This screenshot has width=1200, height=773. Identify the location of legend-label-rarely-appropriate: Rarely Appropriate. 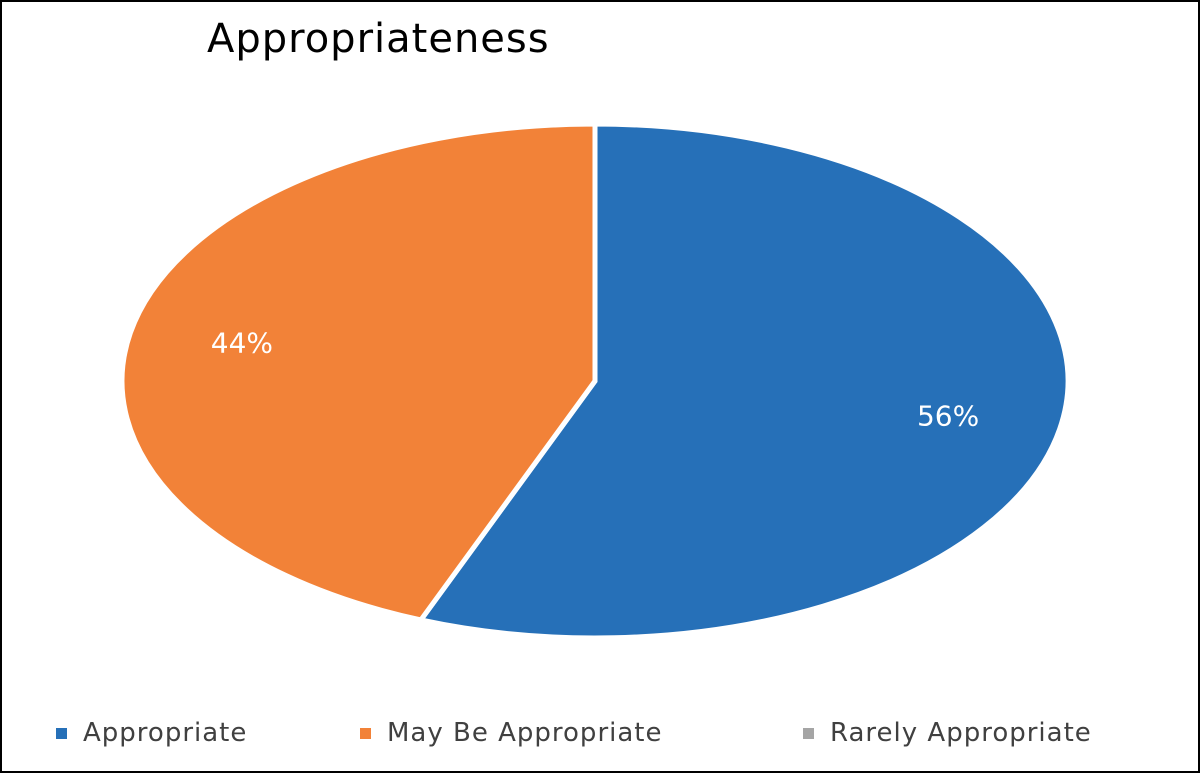
(961, 733).